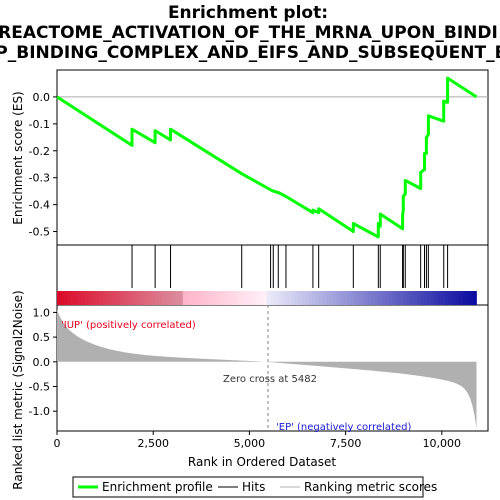 The height and width of the screenshot is (500, 500). What do you see at coordinates (253, 487) in the screenshot?
I see `legend-hits-label: Hits` at bounding box center [253, 487].